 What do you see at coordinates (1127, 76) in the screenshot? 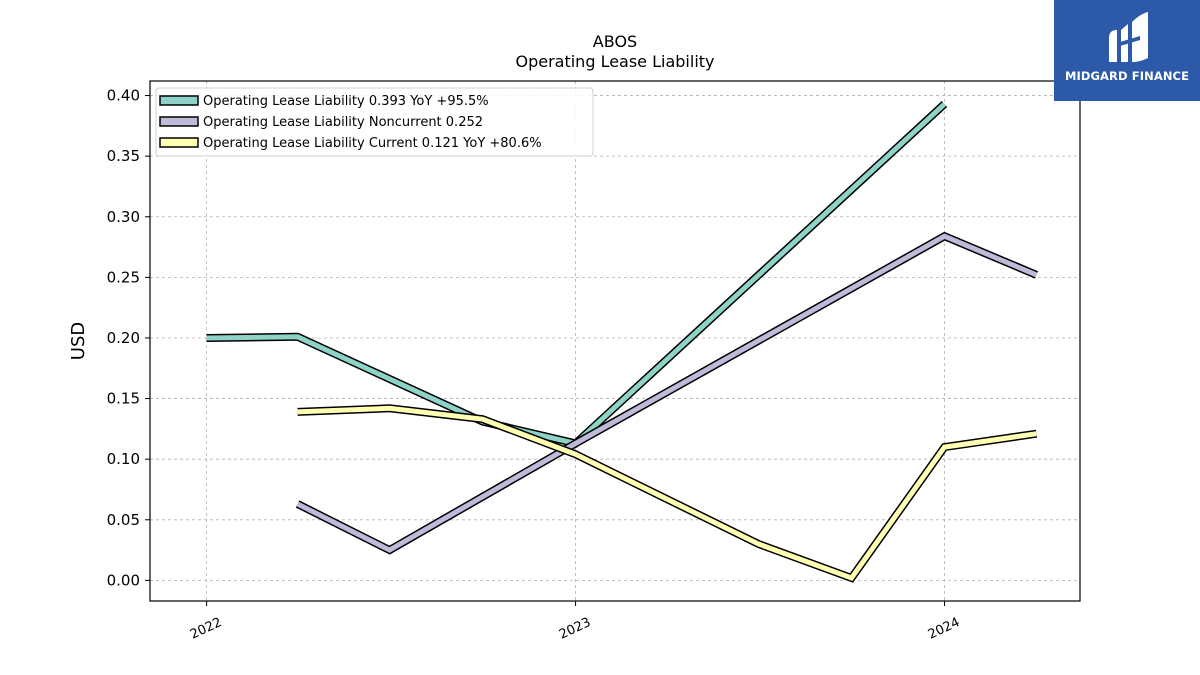
I see `logo-text: MIDGARD FINANCE` at bounding box center [1127, 76].